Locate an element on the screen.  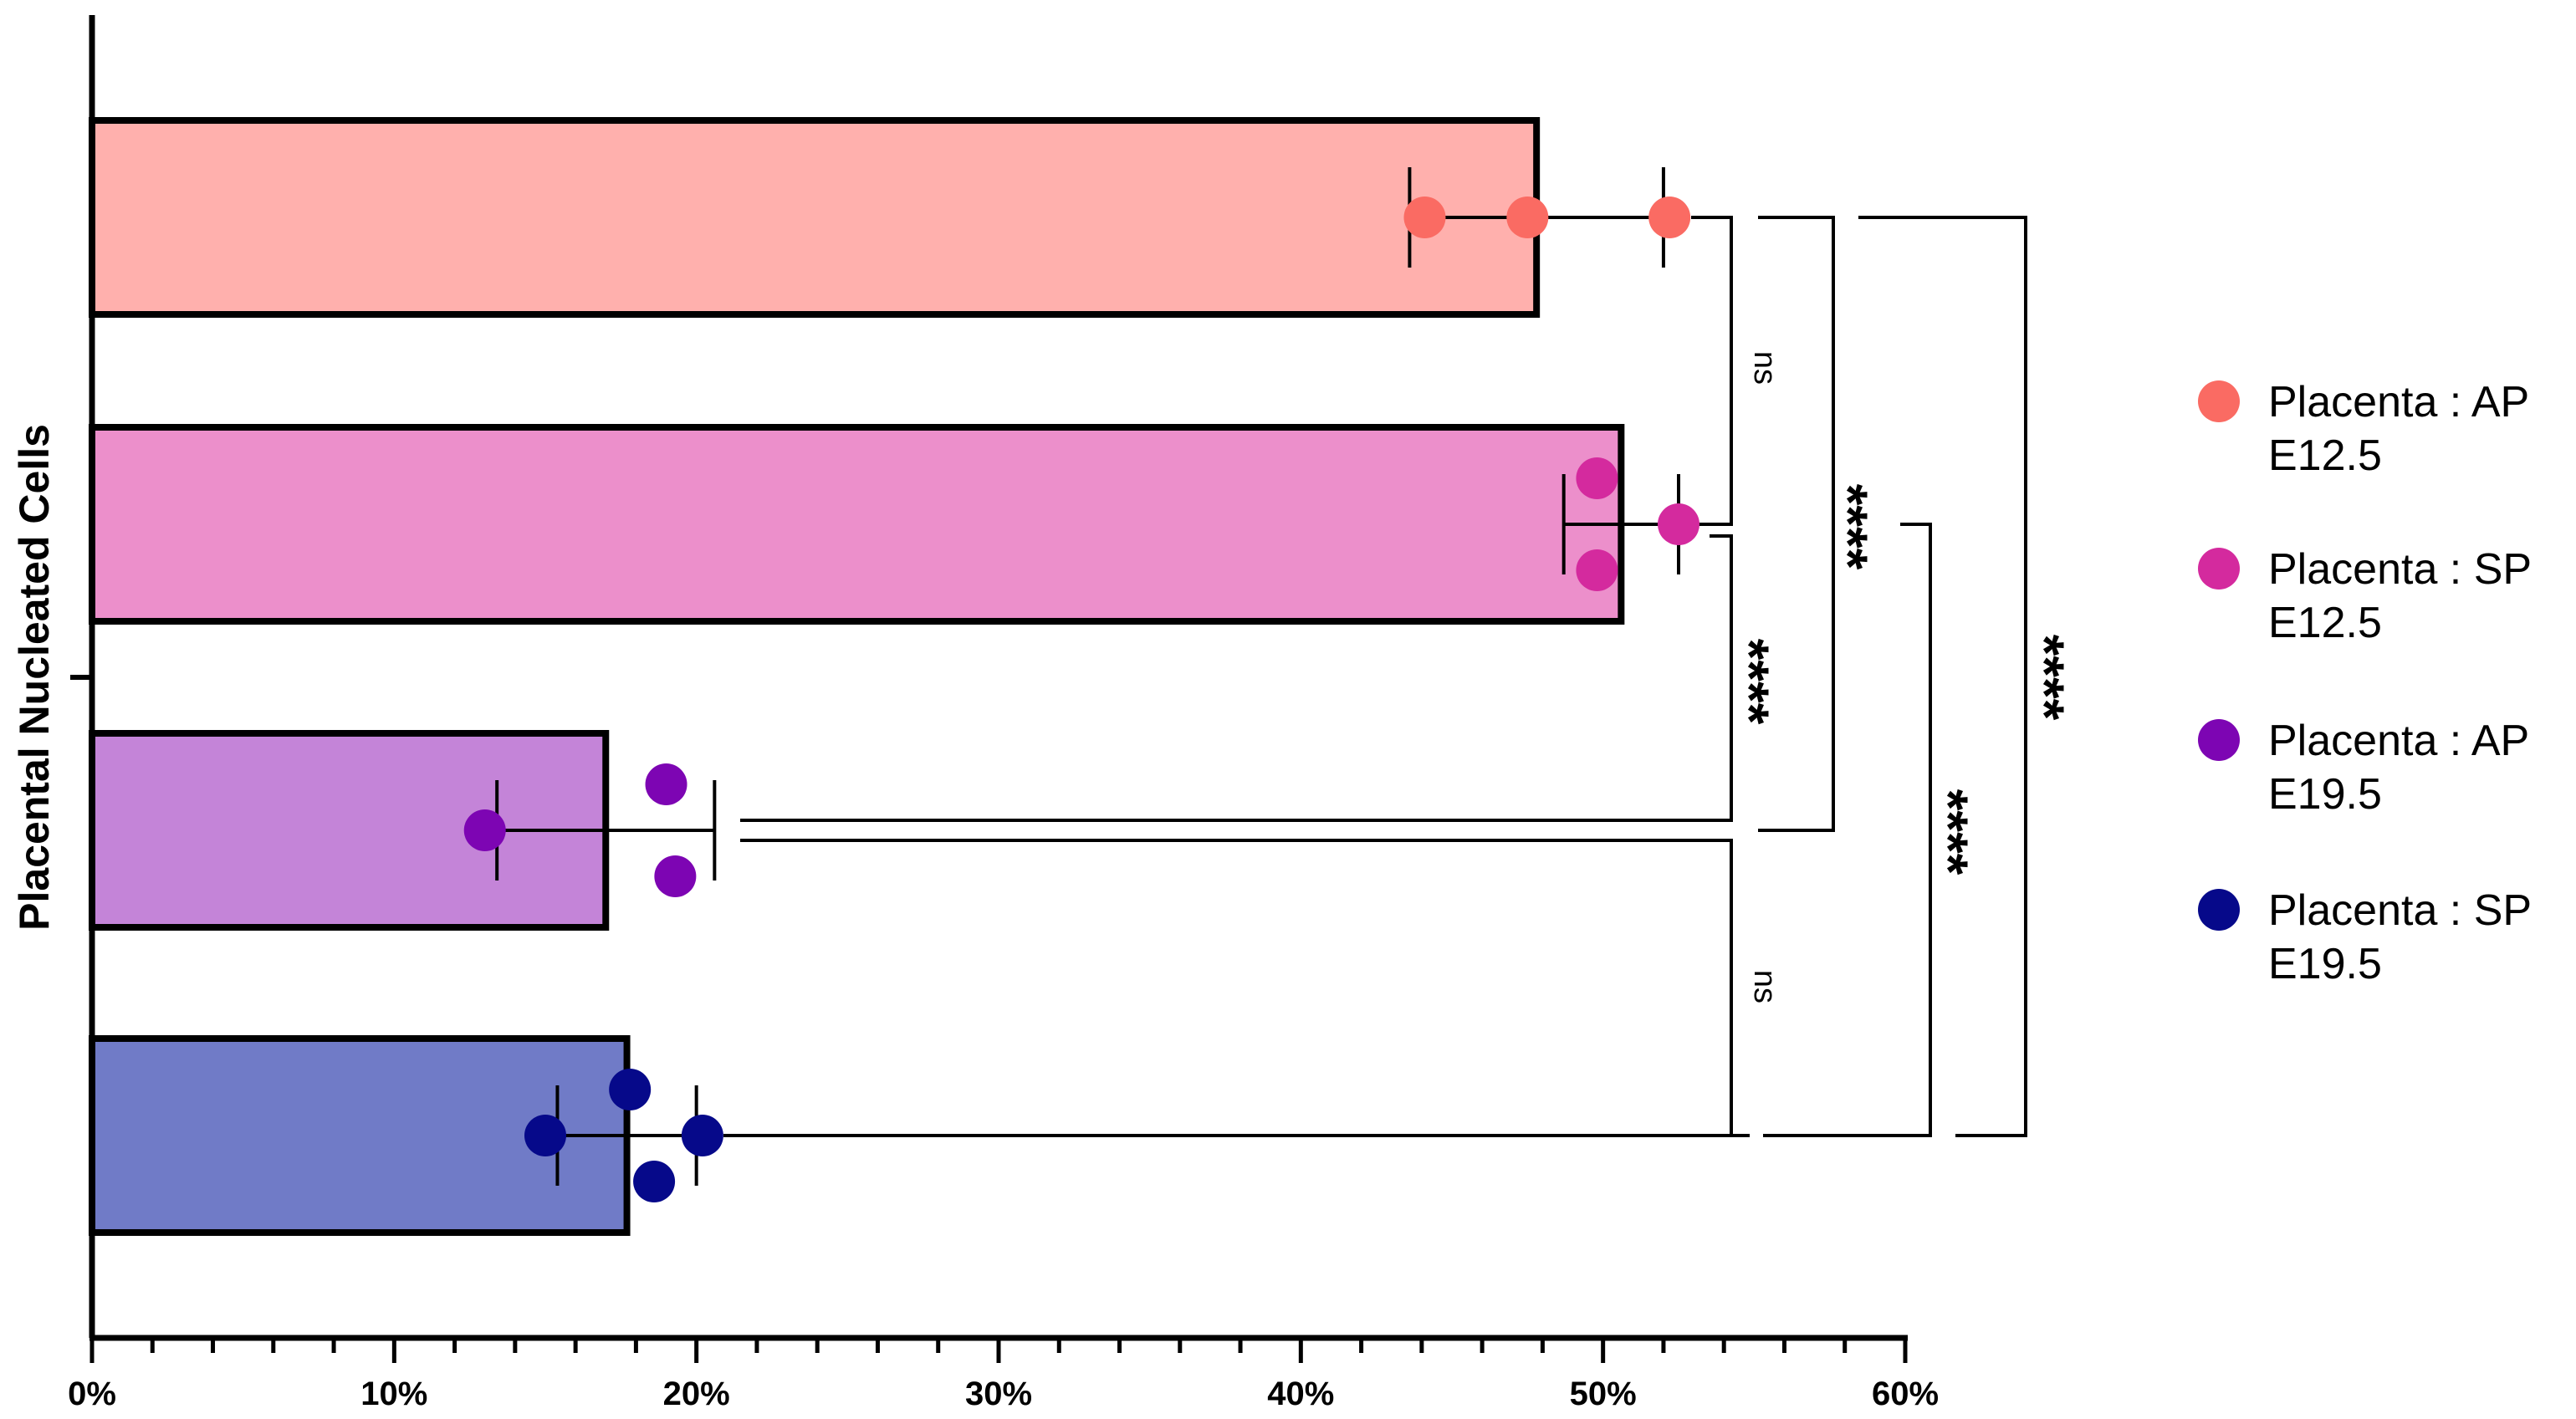
x-tick-label: 10% is located at coordinates (393, 1394).